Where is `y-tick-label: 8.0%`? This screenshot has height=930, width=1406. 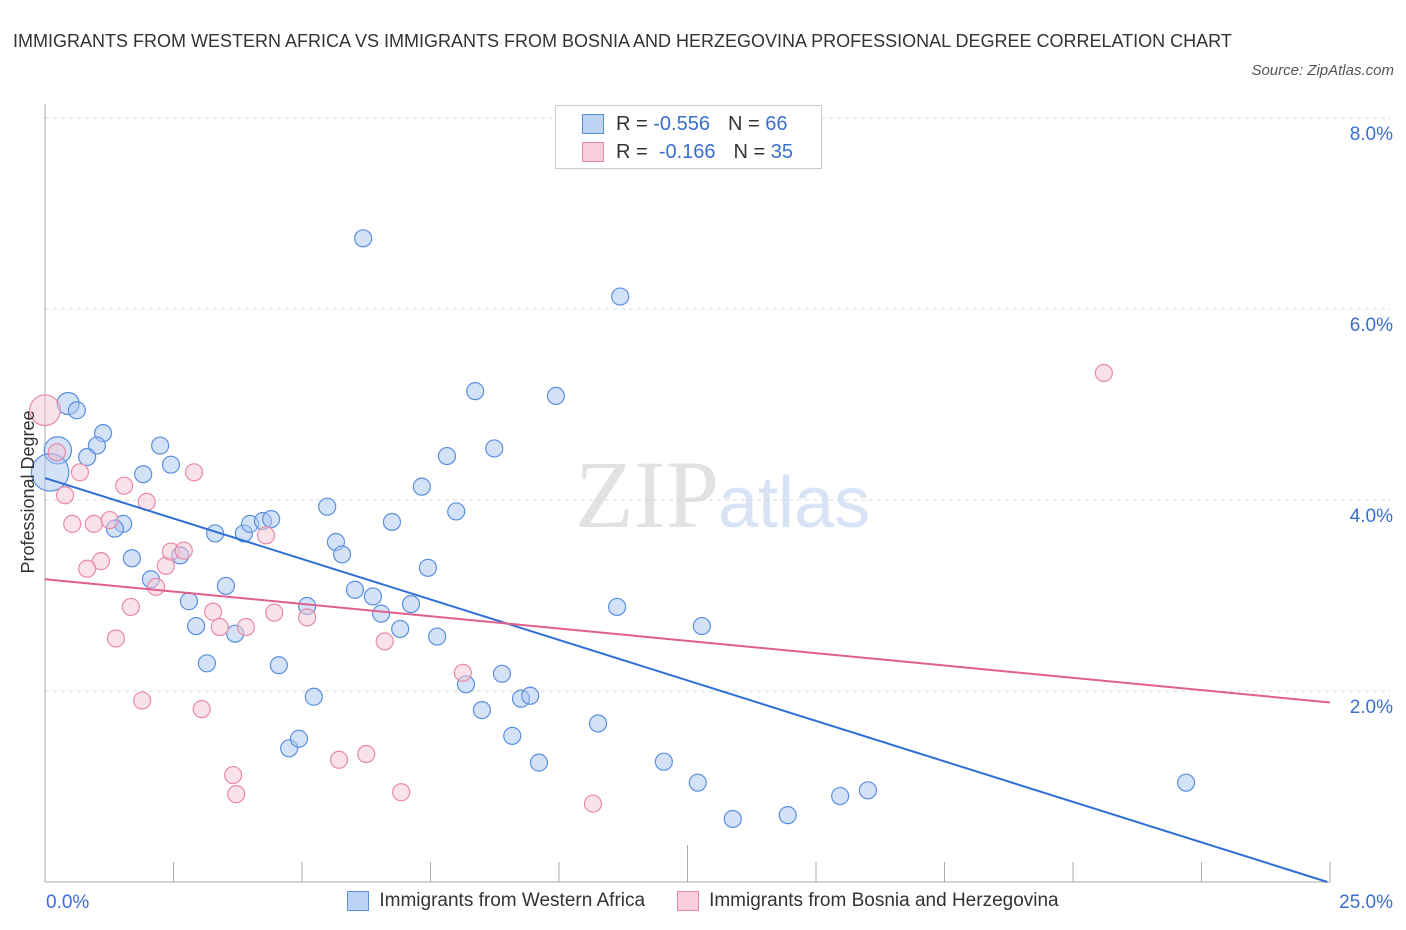
y-tick-label: 8.0% is located at coordinates (1371, 134).